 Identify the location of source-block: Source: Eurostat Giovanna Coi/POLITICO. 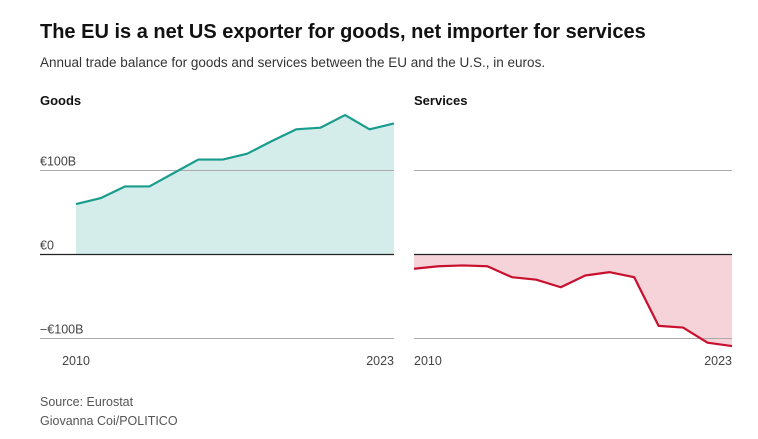
(109, 412).